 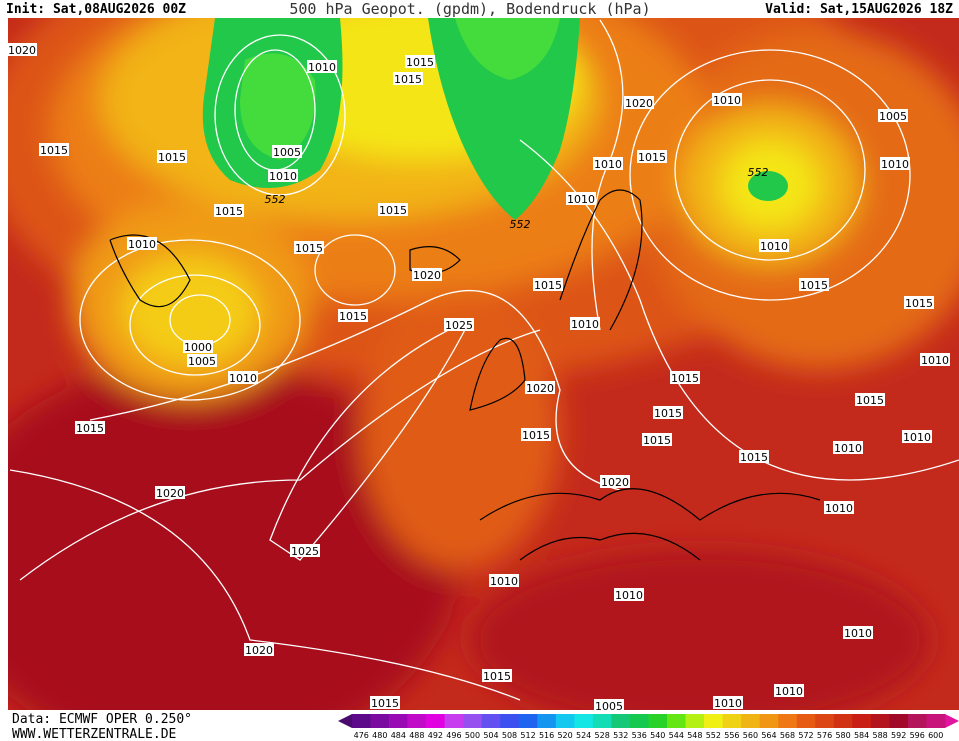 I want to click on colorbar-label: 512, so click(x=527, y=735).